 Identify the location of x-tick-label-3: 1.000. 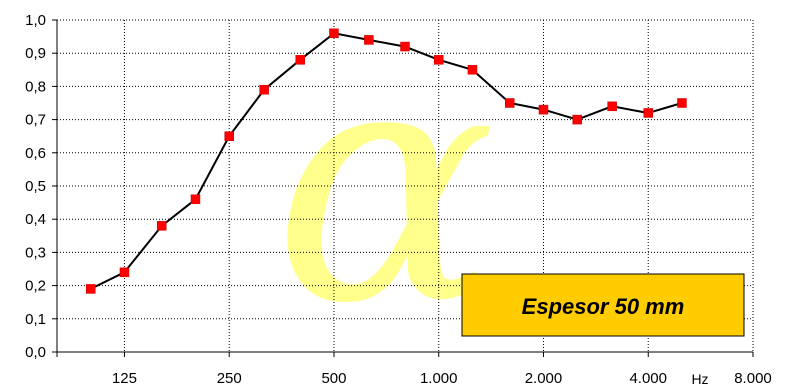
(439, 378).